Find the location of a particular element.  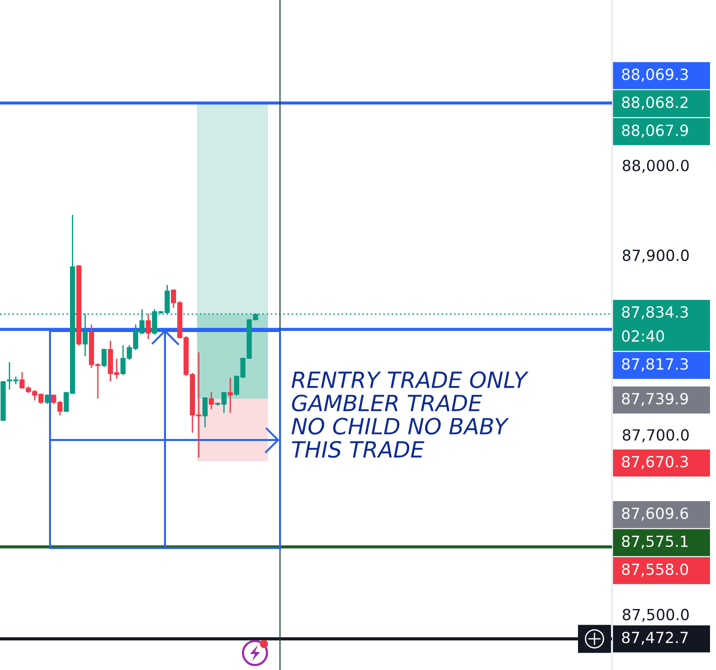

text: 88,068.2 is located at coordinates (655, 103).